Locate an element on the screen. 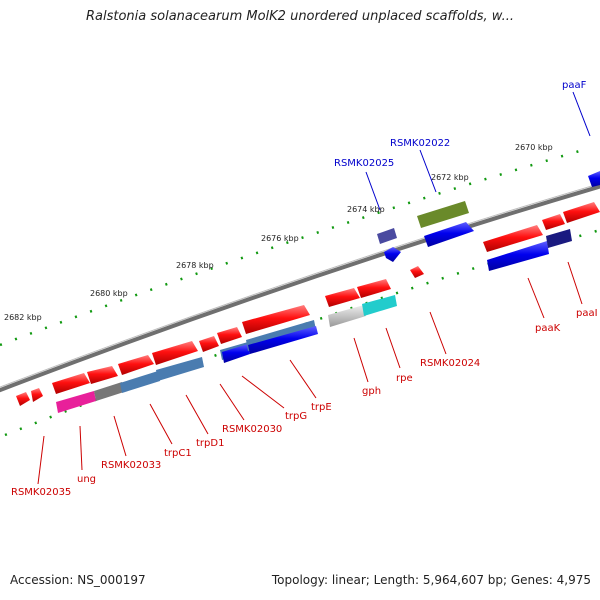  scale-label: 2676 kbp is located at coordinates (280, 238).